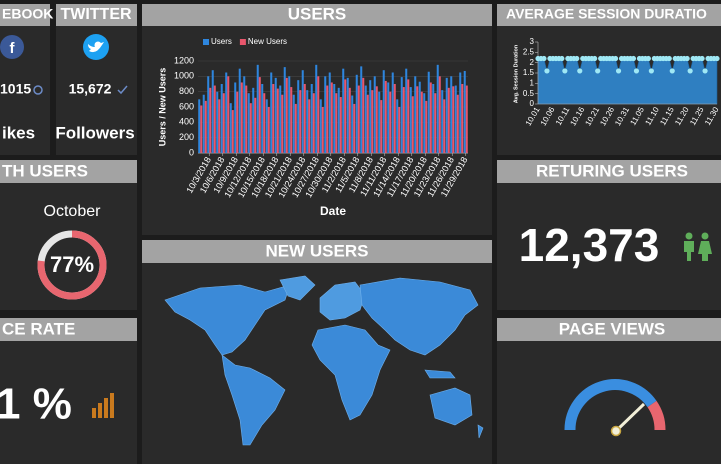 Image resolution: width=721 pixels, height=464 pixels. I want to click on north-america, so click(227, 320).